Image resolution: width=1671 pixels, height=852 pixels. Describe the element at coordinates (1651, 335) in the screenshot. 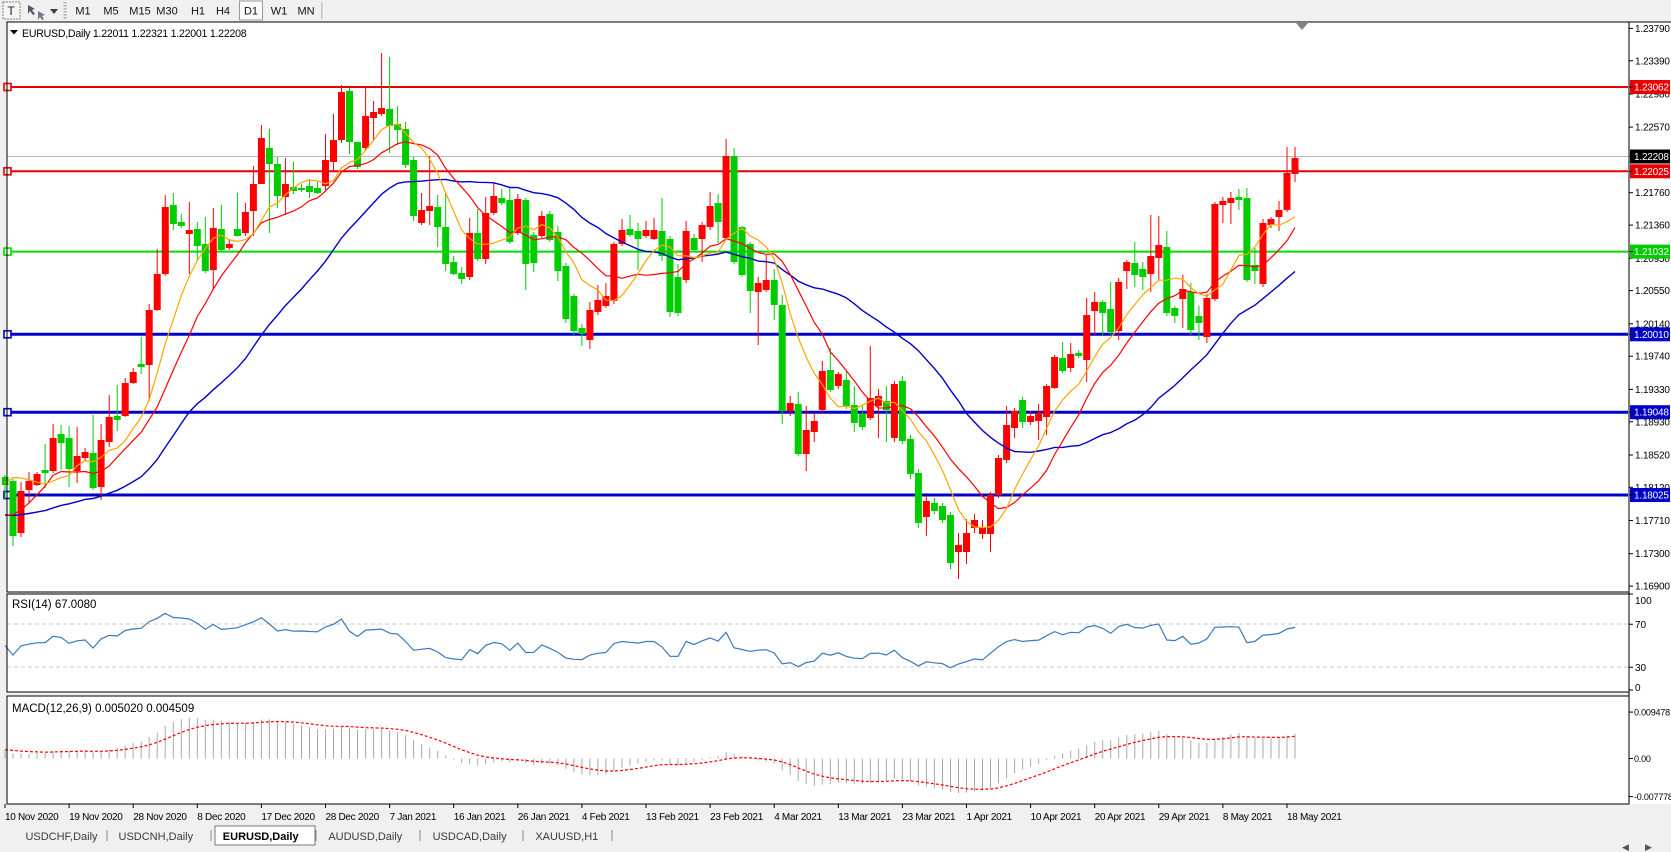

I see `svg-text: 1.20010` at that location.